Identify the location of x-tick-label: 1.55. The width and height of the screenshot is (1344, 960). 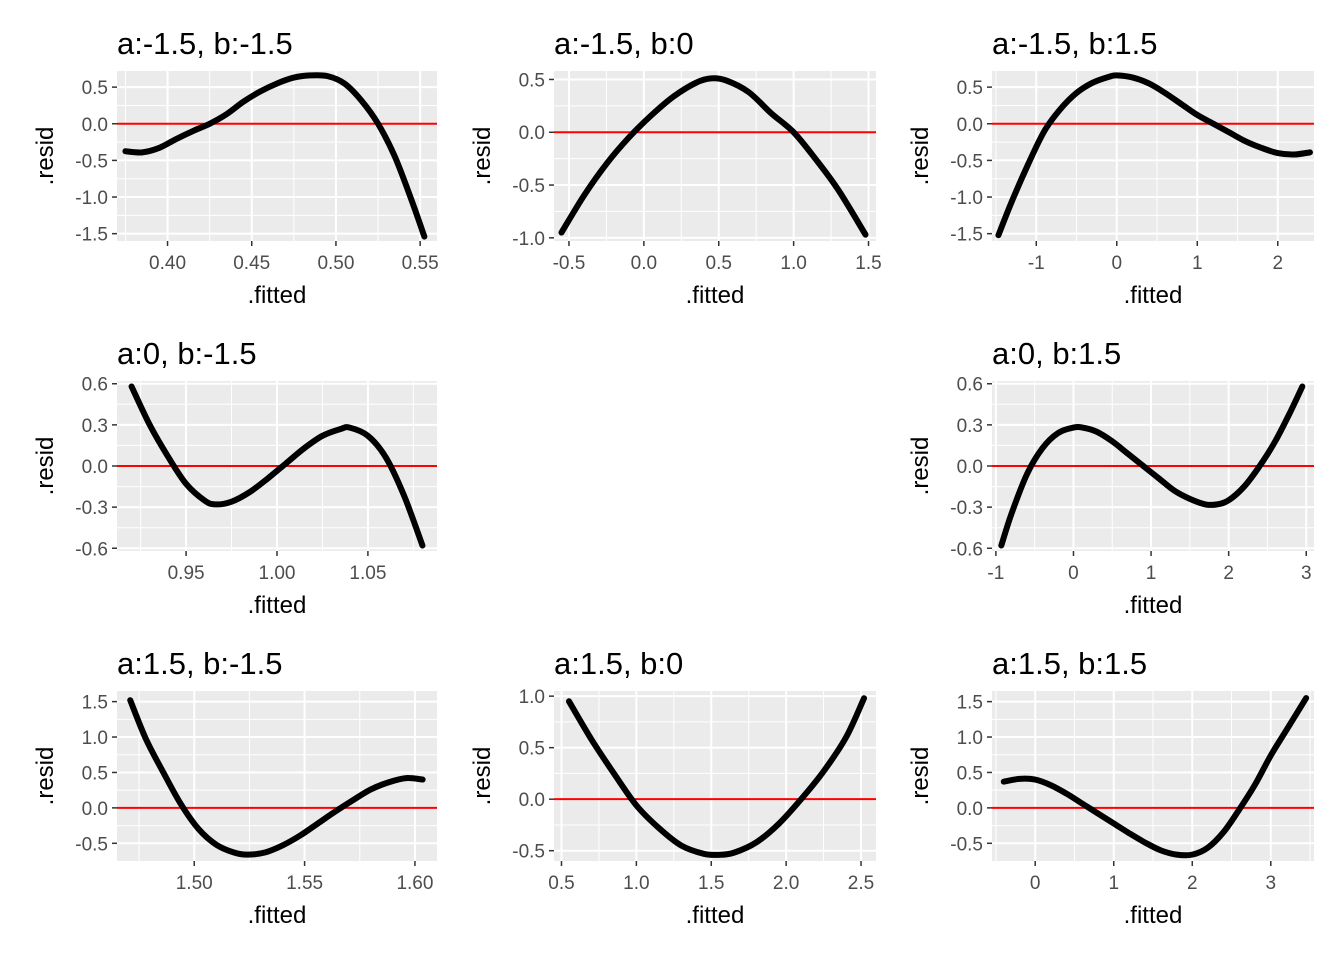
(304, 883).